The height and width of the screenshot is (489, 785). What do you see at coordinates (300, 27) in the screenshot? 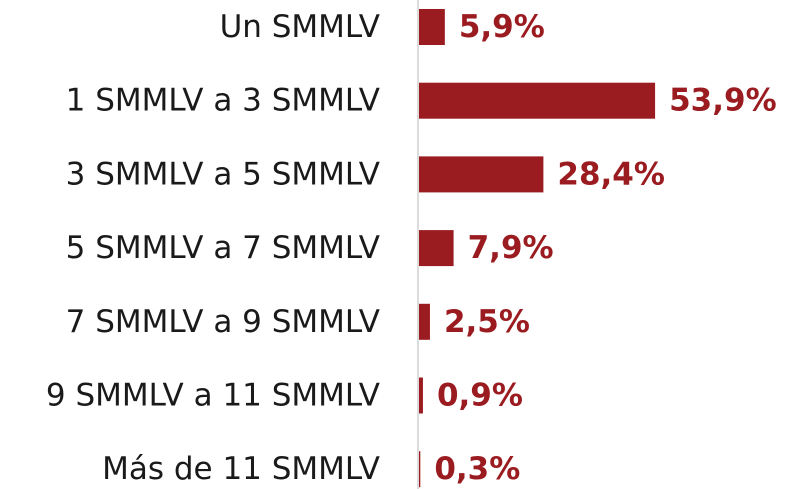
I see `category-label: Un SMMLV` at bounding box center [300, 27].